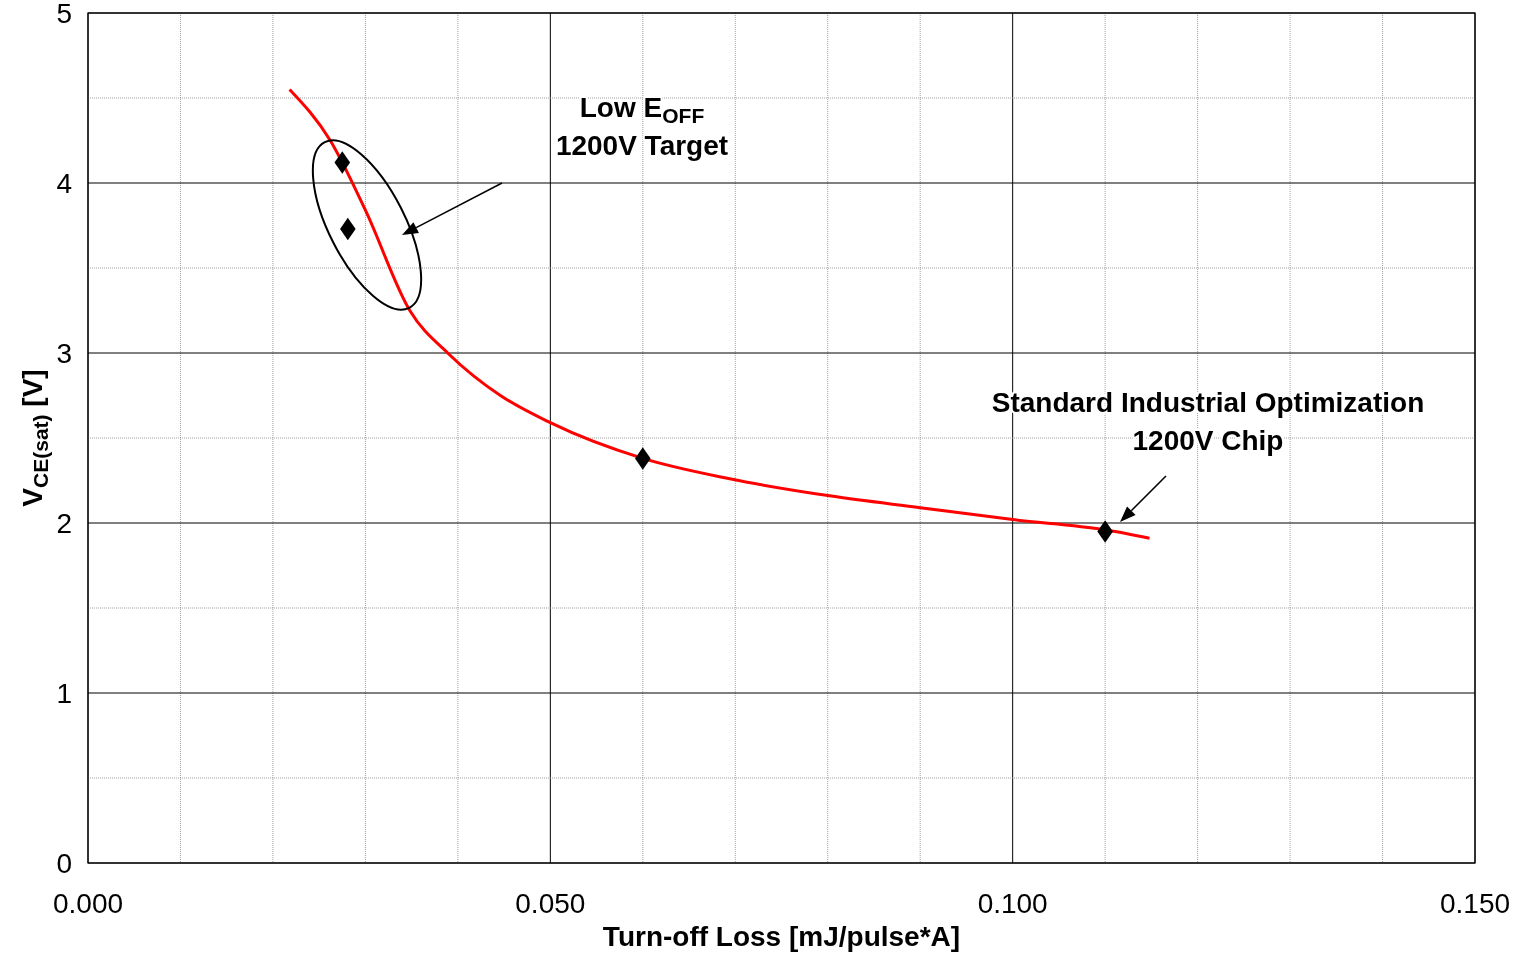 The image size is (1532, 954). Describe the element at coordinates (64, 693) in the screenshot. I see `y-tick-label: 1` at that location.